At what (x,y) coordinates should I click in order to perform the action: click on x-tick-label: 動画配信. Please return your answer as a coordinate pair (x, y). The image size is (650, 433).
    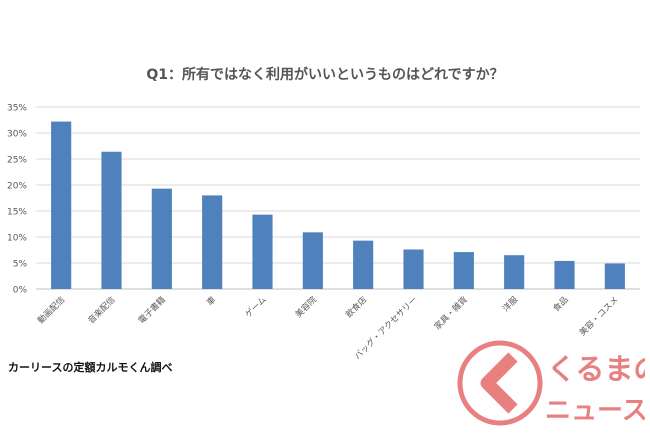
    Looking at the image, I should click on (51, 310).